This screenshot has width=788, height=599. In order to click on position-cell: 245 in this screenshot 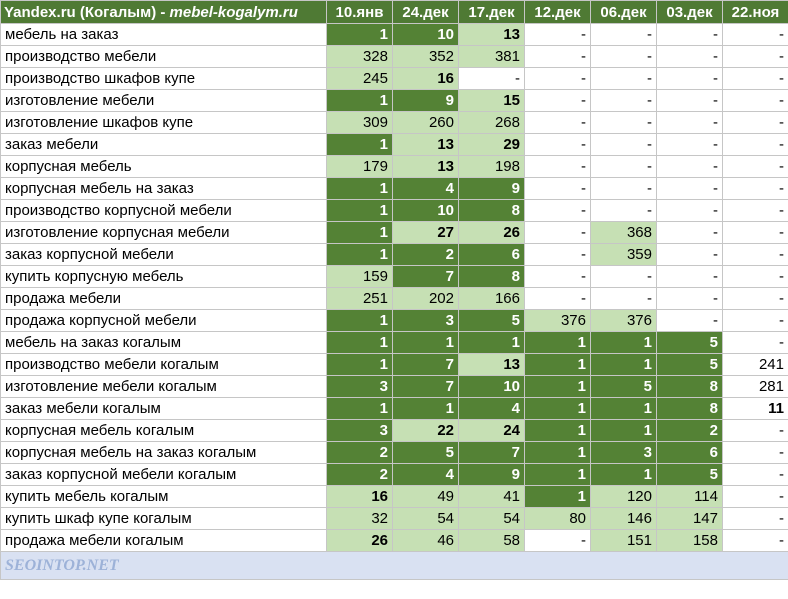, I will do `click(359, 78)`.